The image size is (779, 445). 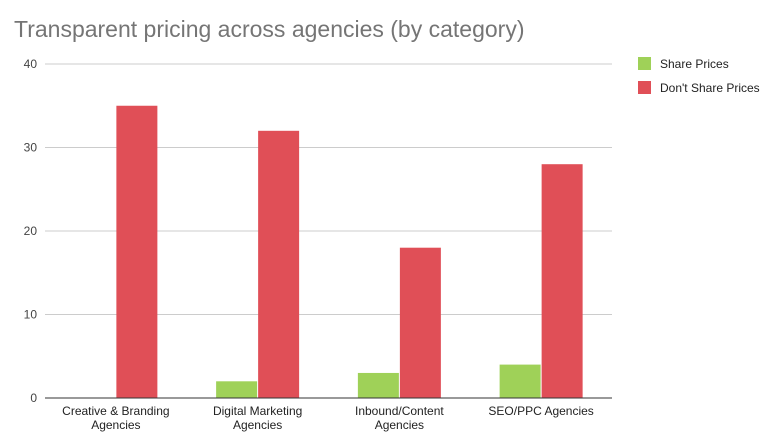 I want to click on y-tick-label: 40, so click(x=31, y=64).